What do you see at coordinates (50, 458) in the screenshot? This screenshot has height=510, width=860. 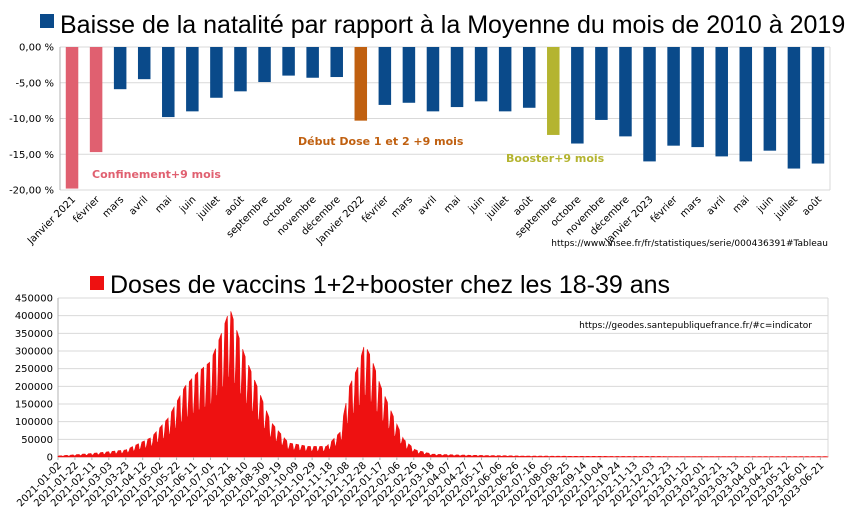 I see `vaccine-y-tick-label: 0` at bounding box center [50, 458].